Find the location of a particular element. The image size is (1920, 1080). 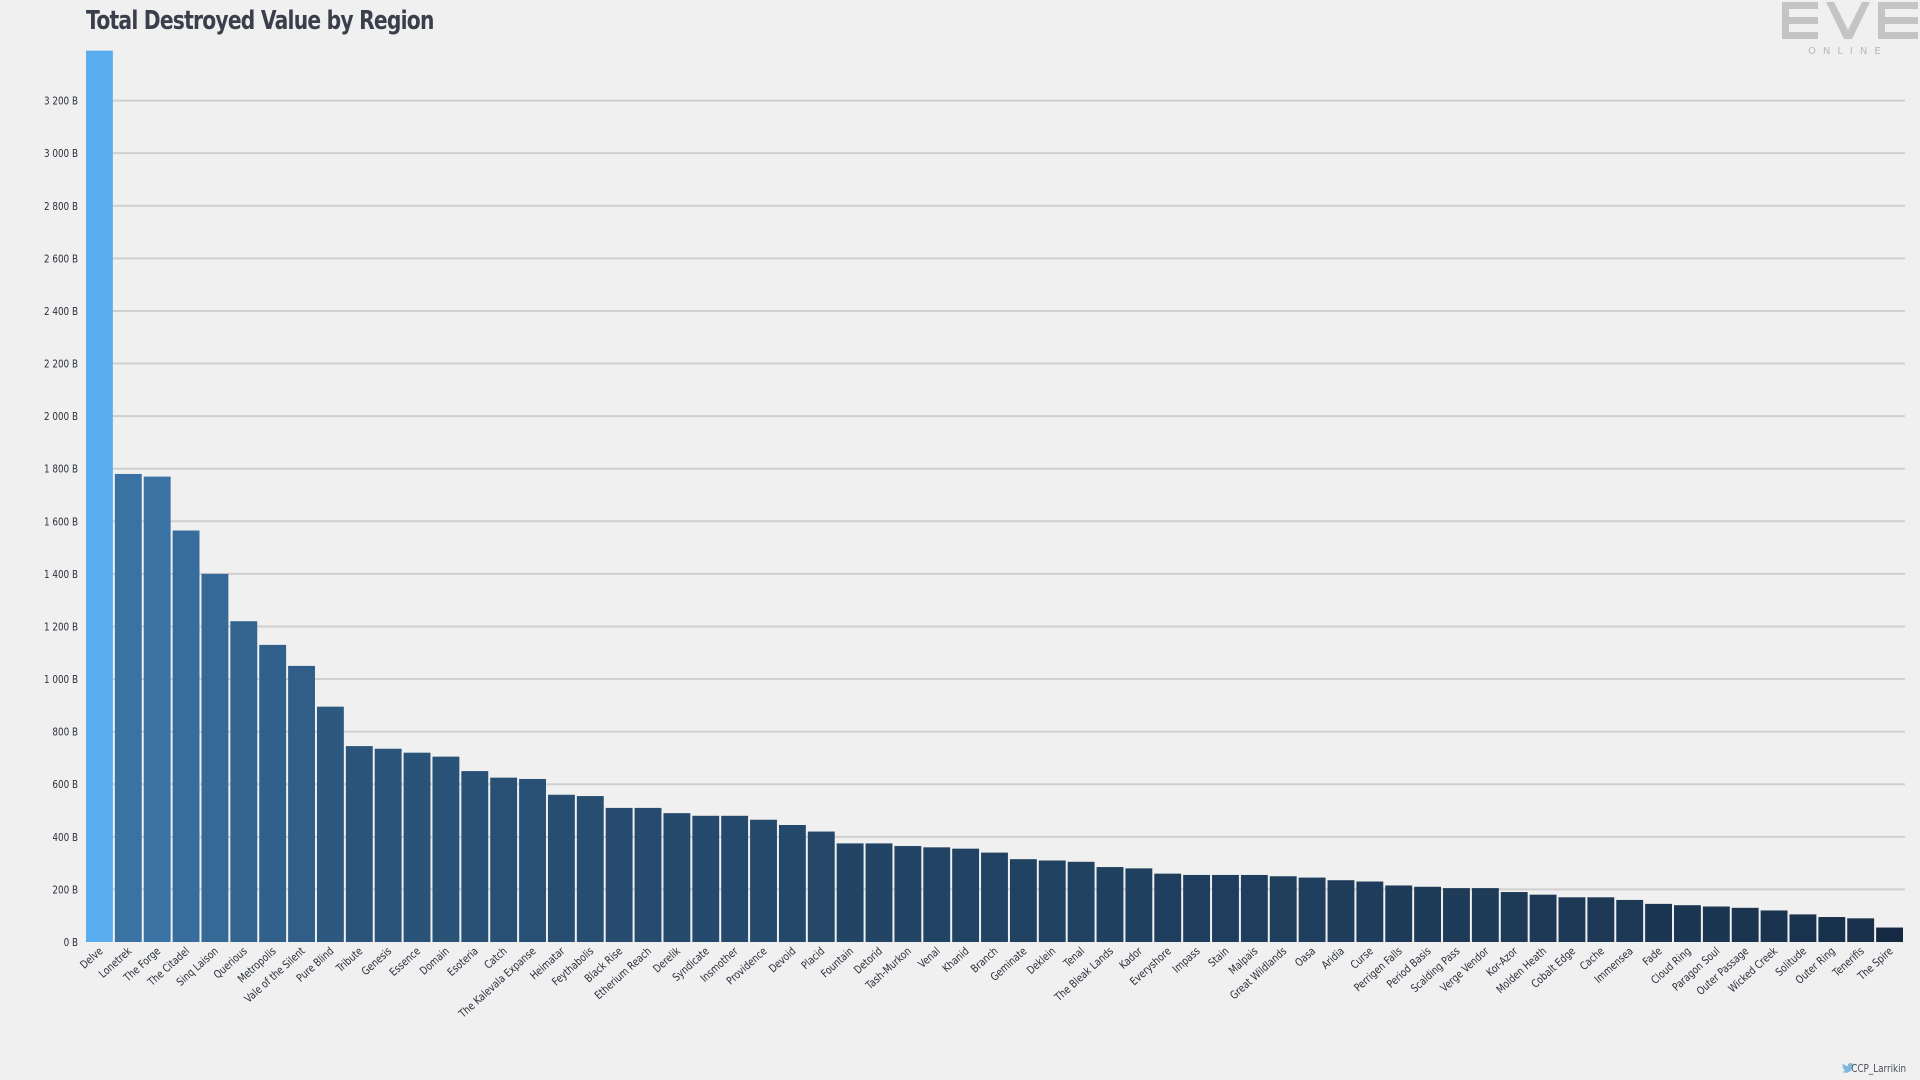

bar-insmother is located at coordinates (735, 878).